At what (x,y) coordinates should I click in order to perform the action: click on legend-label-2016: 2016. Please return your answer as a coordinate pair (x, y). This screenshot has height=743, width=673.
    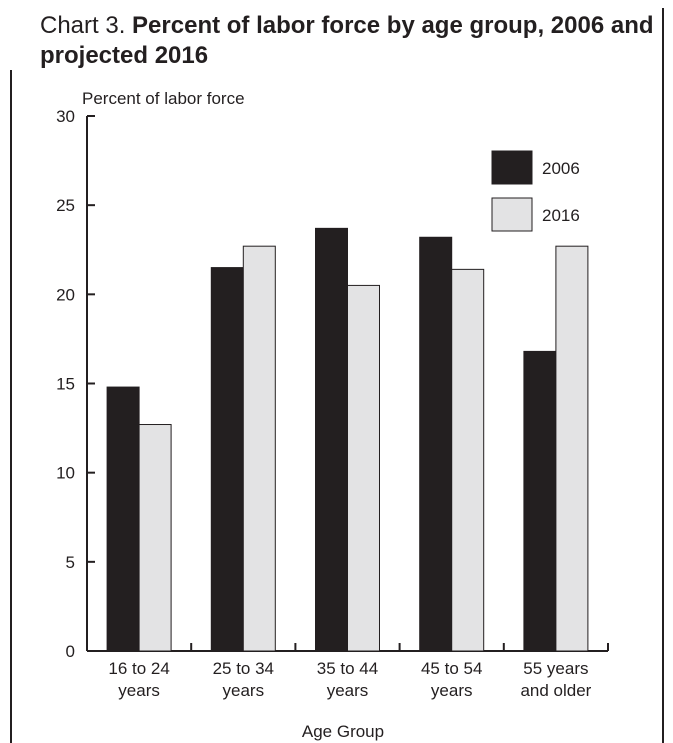
    Looking at the image, I should click on (561, 215).